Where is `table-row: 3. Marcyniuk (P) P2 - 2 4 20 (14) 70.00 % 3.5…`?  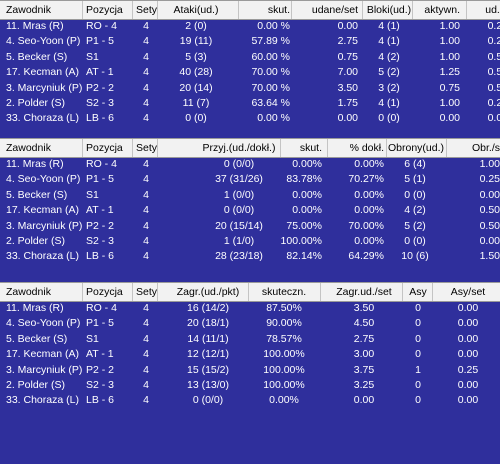
table-row: 3. Marcyniuk (P) P2 - 2 4 20 (14) 70.00 % 3.5… is located at coordinates (250, 88).